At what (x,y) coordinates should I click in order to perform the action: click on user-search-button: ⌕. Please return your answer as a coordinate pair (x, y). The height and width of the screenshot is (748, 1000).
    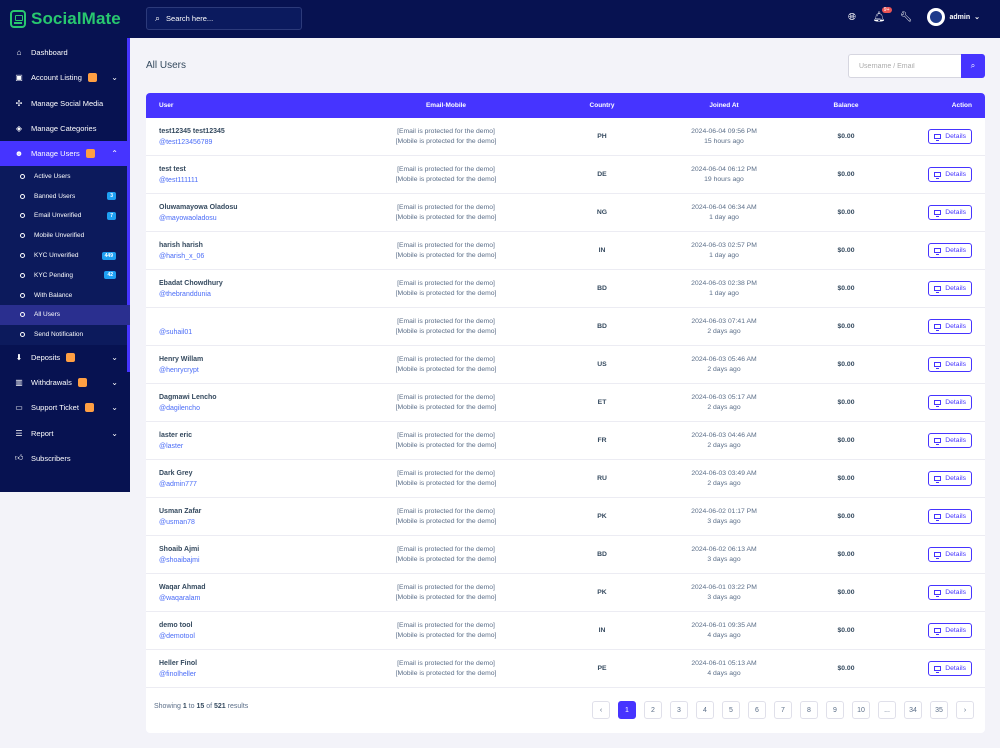
    Looking at the image, I should click on (973, 66).